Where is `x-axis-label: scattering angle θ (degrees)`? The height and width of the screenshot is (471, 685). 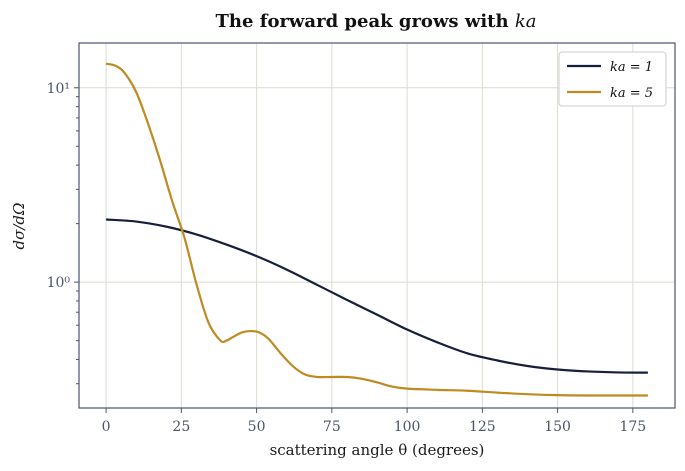 x-axis-label: scattering angle θ (degrees) is located at coordinates (377, 450).